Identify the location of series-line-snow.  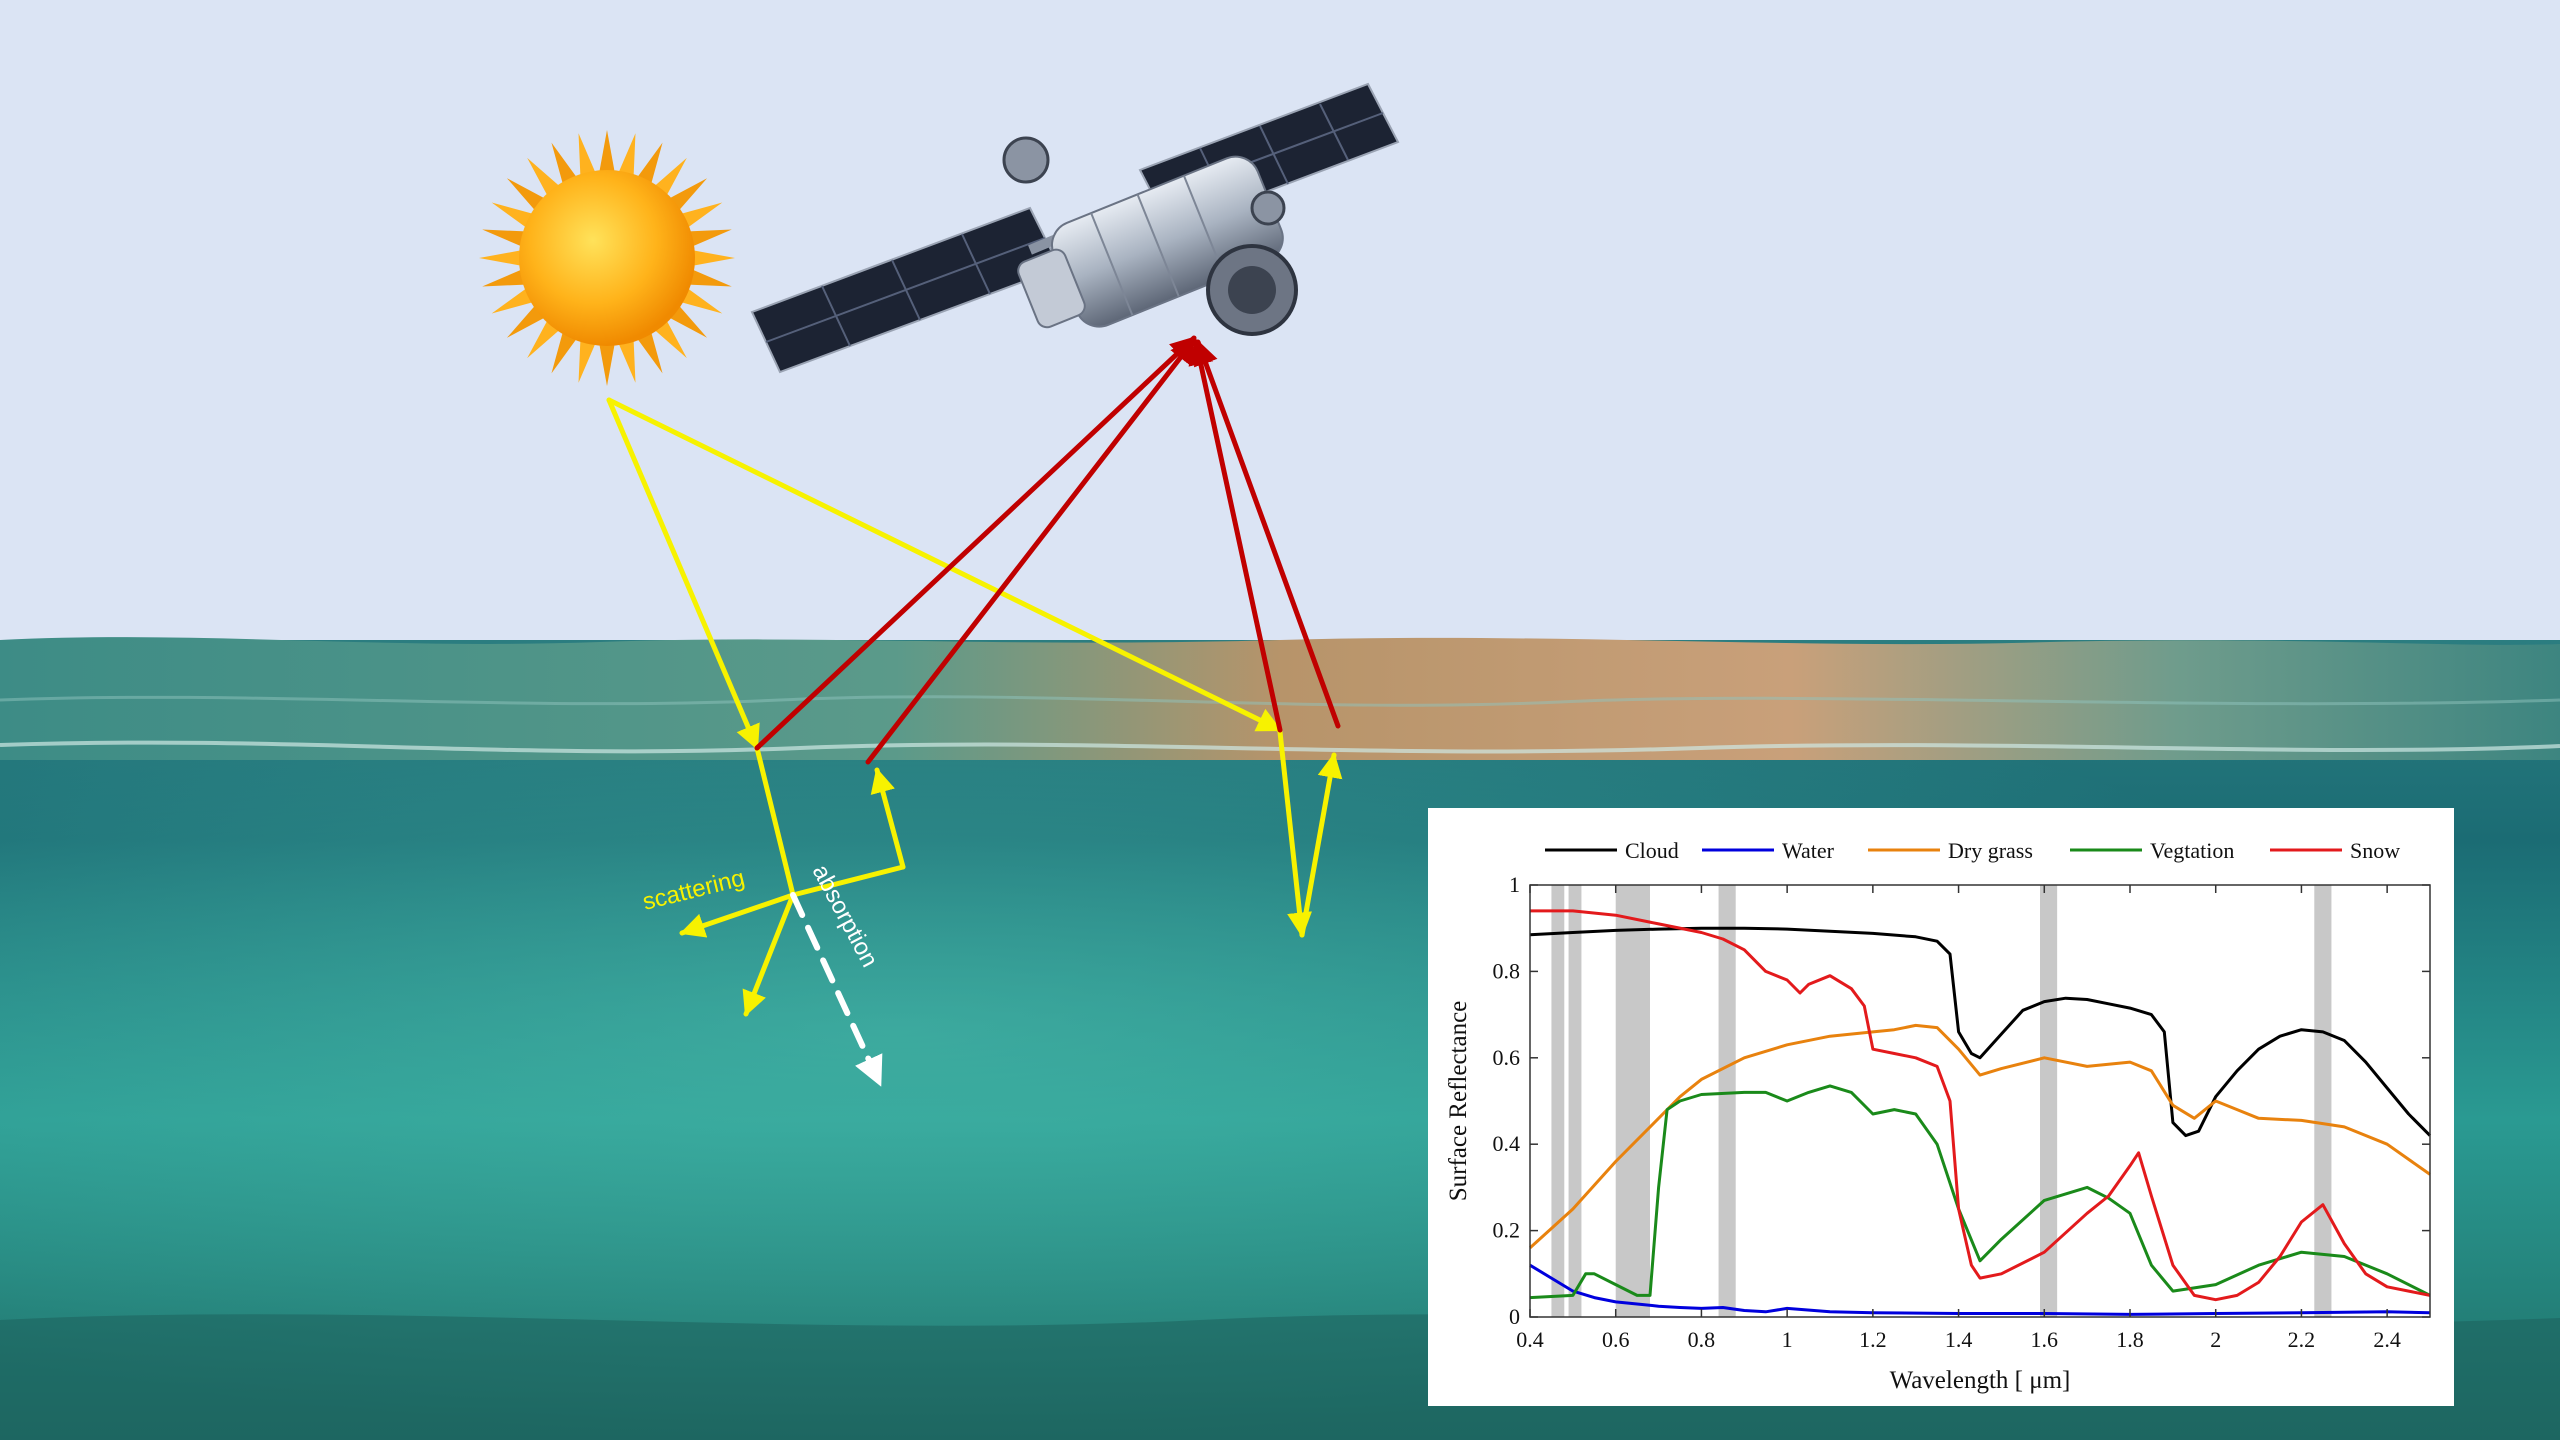
(1980, 1105).